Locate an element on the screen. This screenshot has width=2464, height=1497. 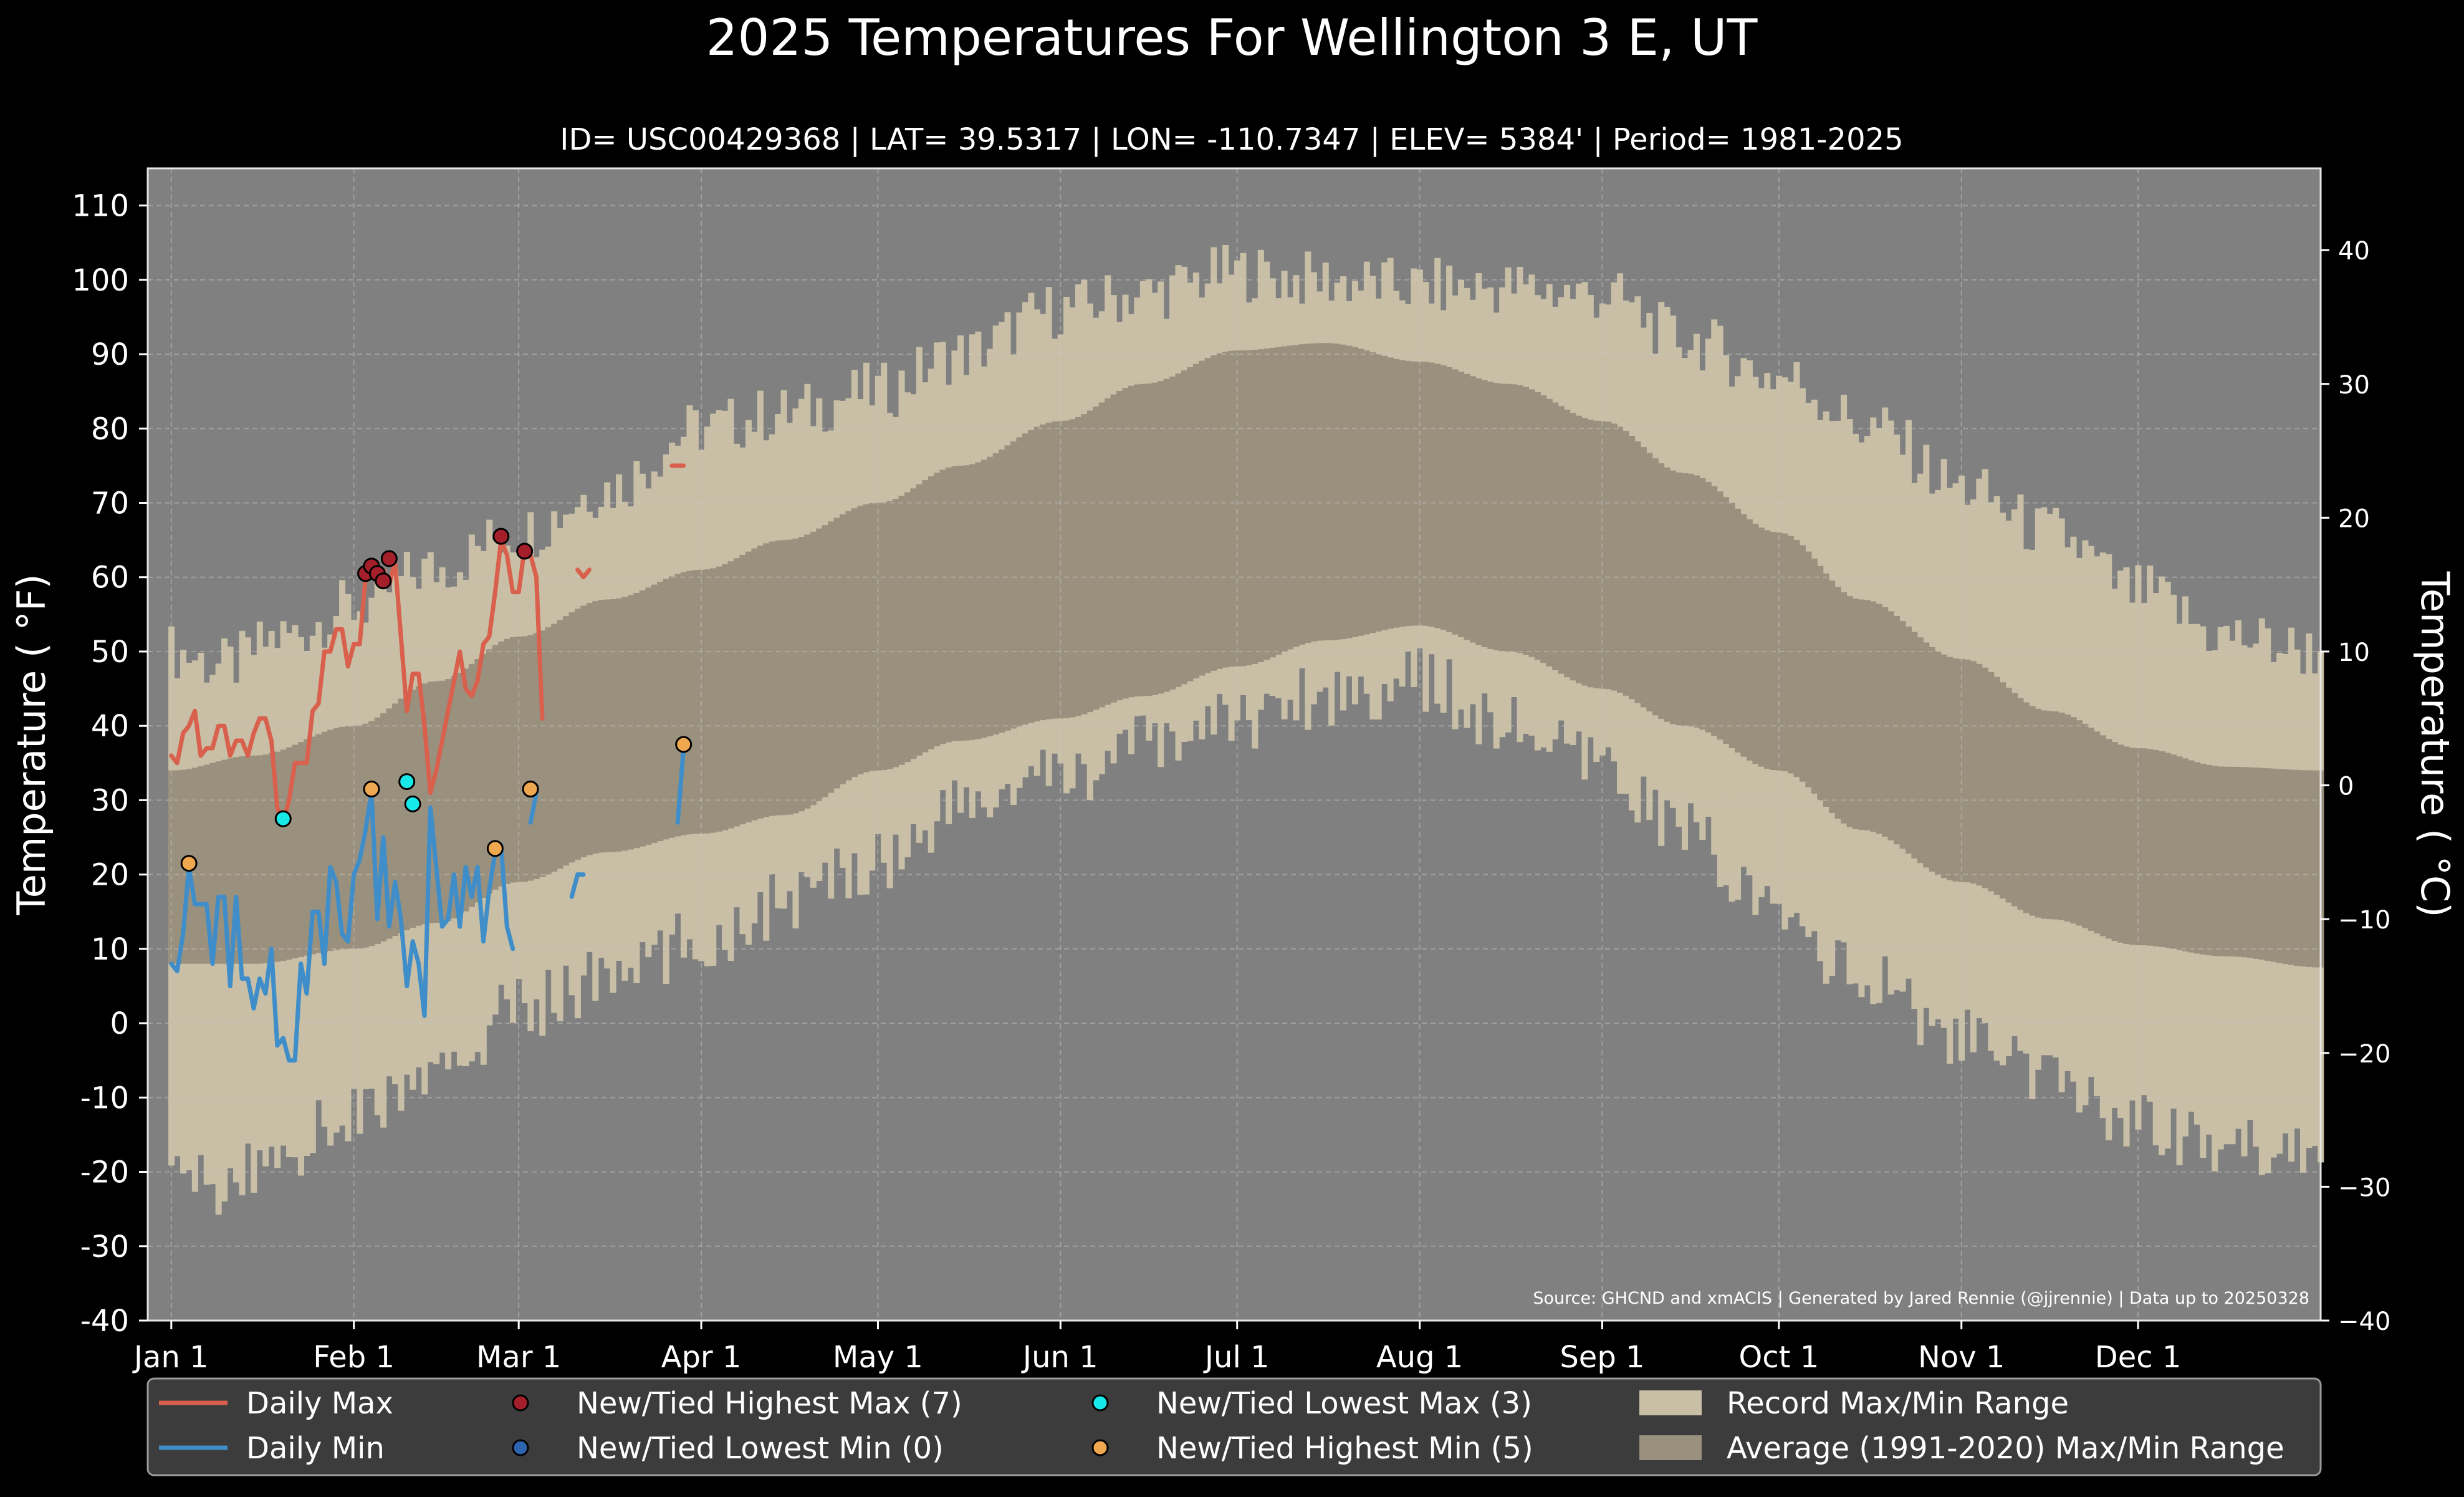
y-tick-label: 90 is located at coordinates (110, 354).